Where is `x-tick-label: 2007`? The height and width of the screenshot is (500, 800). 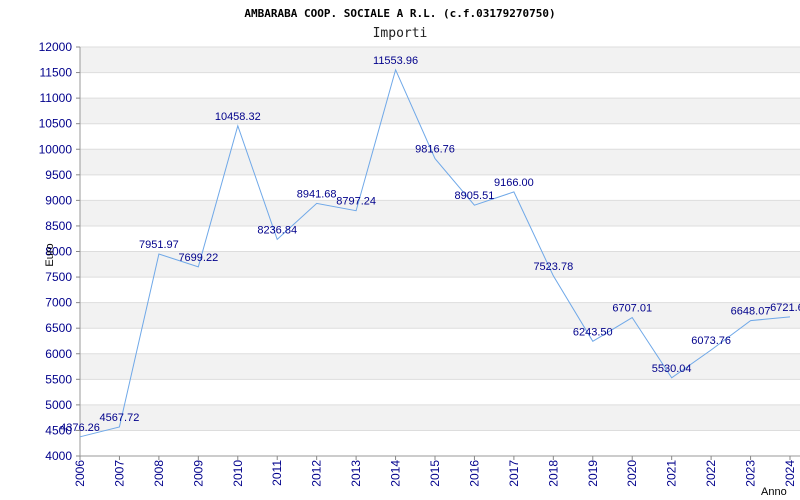
x-tick-label: 2007 is located at coordinates (119, 473).